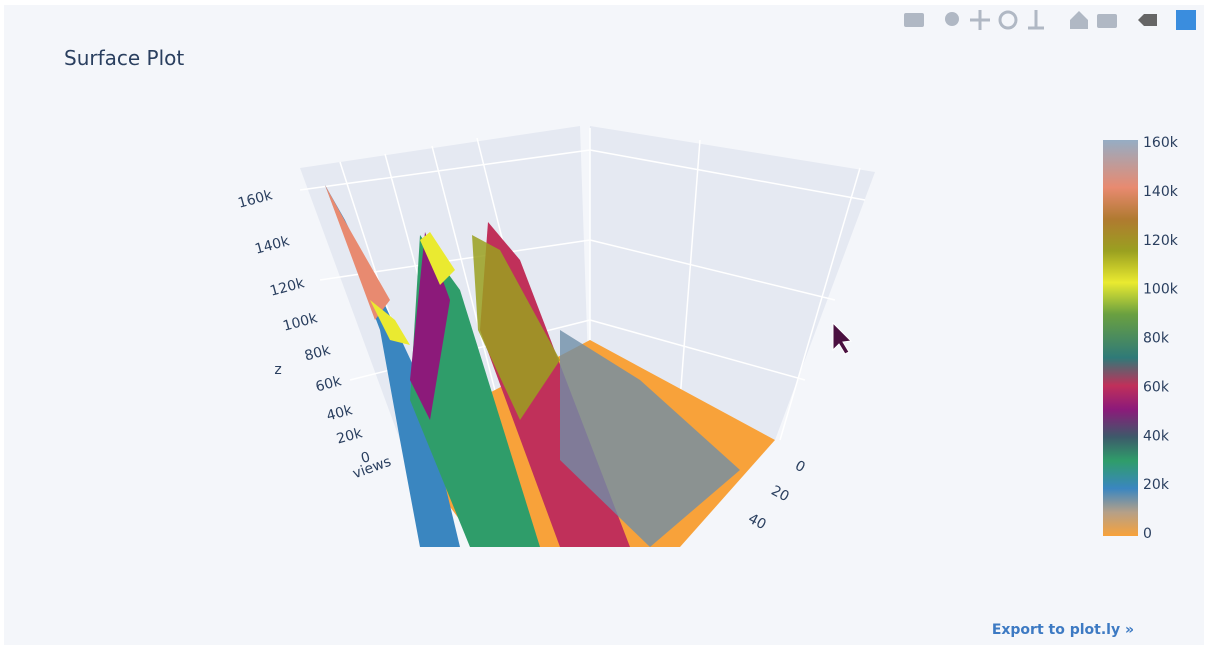  Describe the element at coordinates (1161, 241) in the screenshot. I see `colorbar-tick-label: 120k` at that location.